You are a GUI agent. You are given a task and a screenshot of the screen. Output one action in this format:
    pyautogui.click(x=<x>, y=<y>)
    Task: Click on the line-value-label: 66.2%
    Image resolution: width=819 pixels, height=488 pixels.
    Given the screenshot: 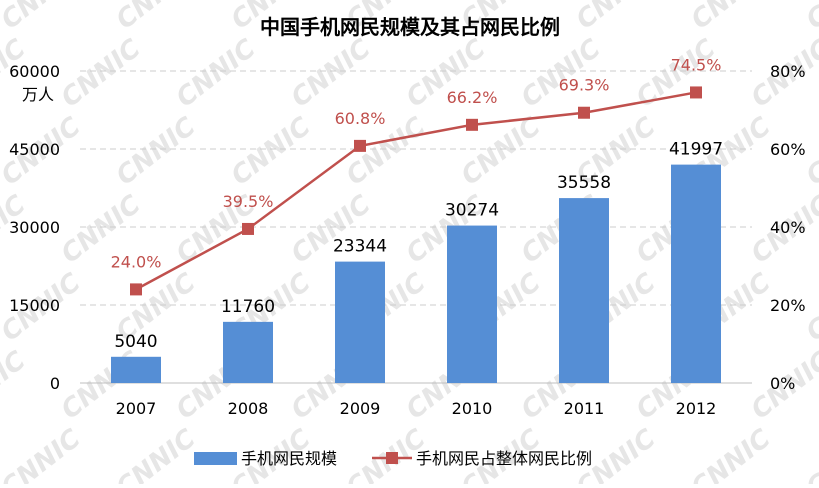 What is the action you would take?
    pyautogui.click(x=472, y=97)
    